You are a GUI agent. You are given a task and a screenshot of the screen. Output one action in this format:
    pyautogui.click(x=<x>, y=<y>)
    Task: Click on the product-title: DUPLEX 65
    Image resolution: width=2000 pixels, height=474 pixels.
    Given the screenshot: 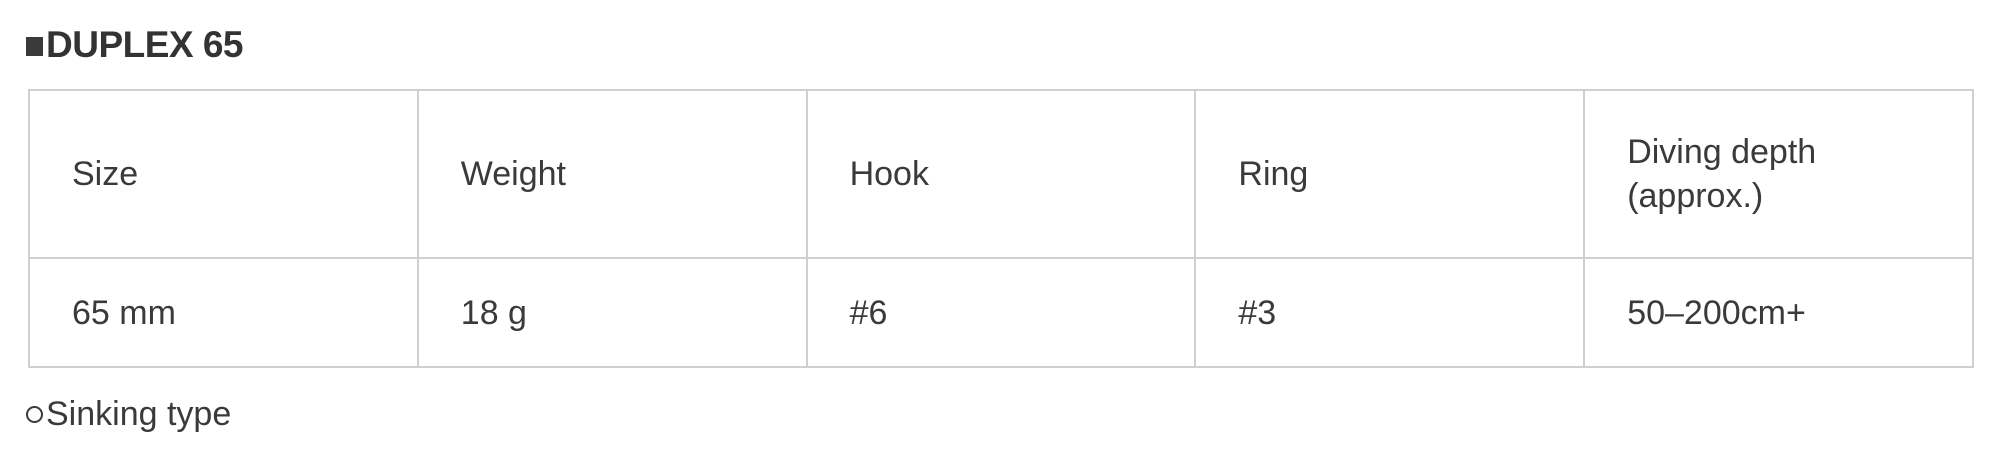 What is the action you would take?
    pyautogui.click(x=135, y=45)
    